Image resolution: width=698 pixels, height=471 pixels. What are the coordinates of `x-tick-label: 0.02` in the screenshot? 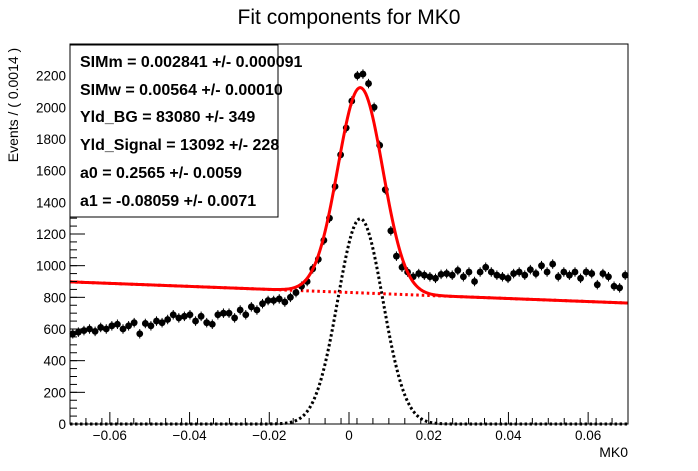 It's located at (429, 435).